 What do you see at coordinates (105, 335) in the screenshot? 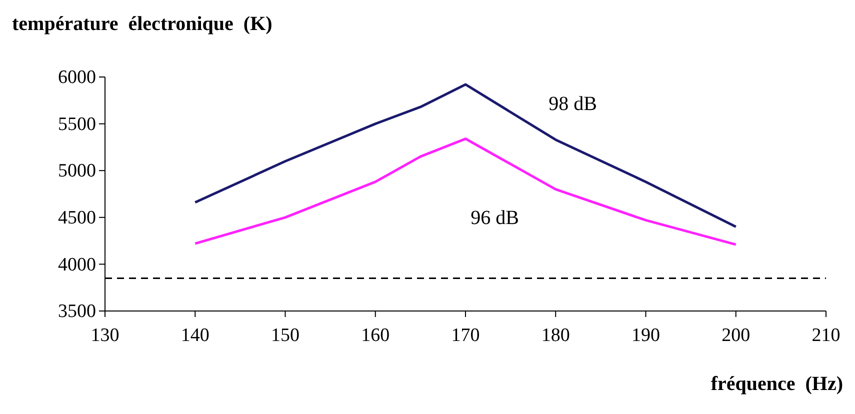
I see `x-tick-label: 130` at bounding box center [105, 335].